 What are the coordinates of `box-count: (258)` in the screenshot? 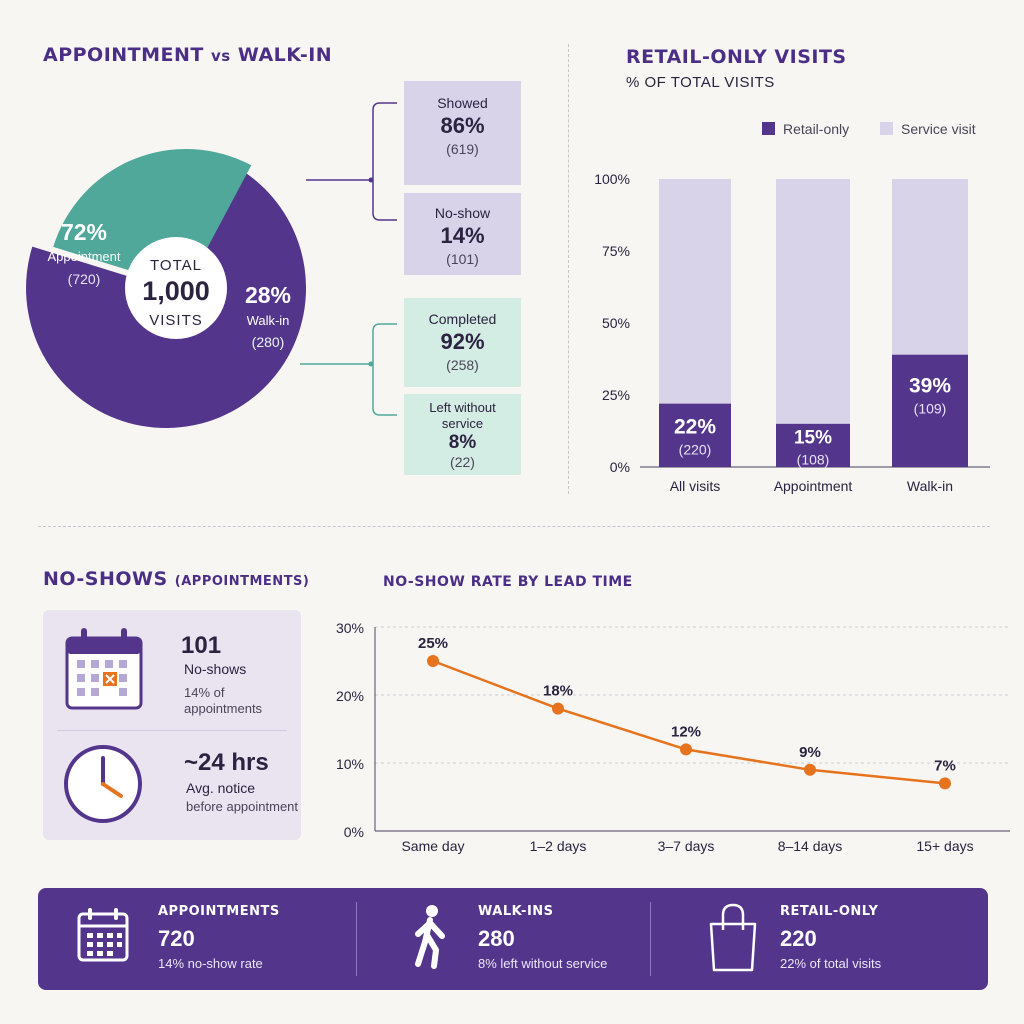 It's located at (462, 365).